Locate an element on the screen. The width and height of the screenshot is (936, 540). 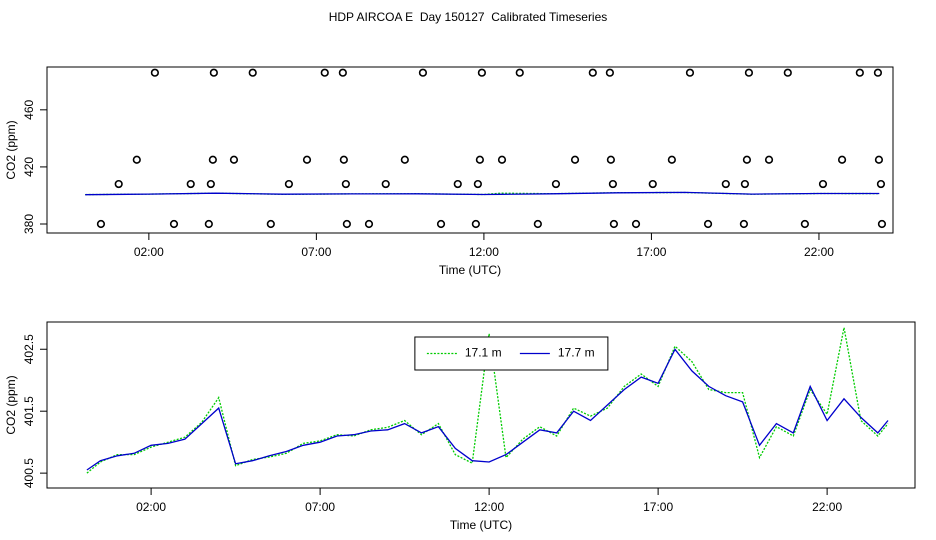
legend-label: 17.1 m is located at coordinates (483, 353).